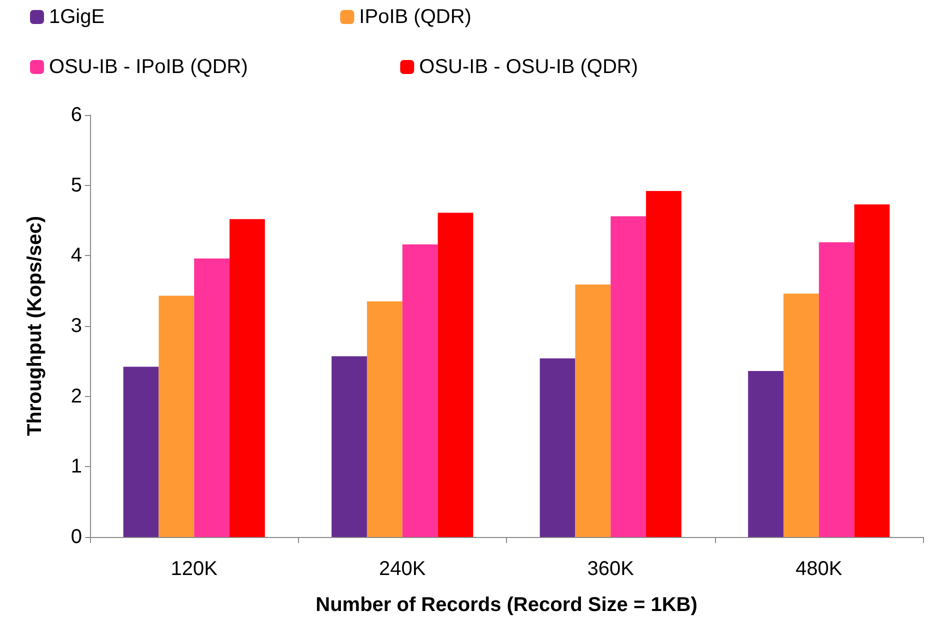 The image size is (935, 625). Describe the element at coordinates (587, 67) in the screenshot. I see `legend-label: OSU-IB - OSU-IB (QDR)` at that location.